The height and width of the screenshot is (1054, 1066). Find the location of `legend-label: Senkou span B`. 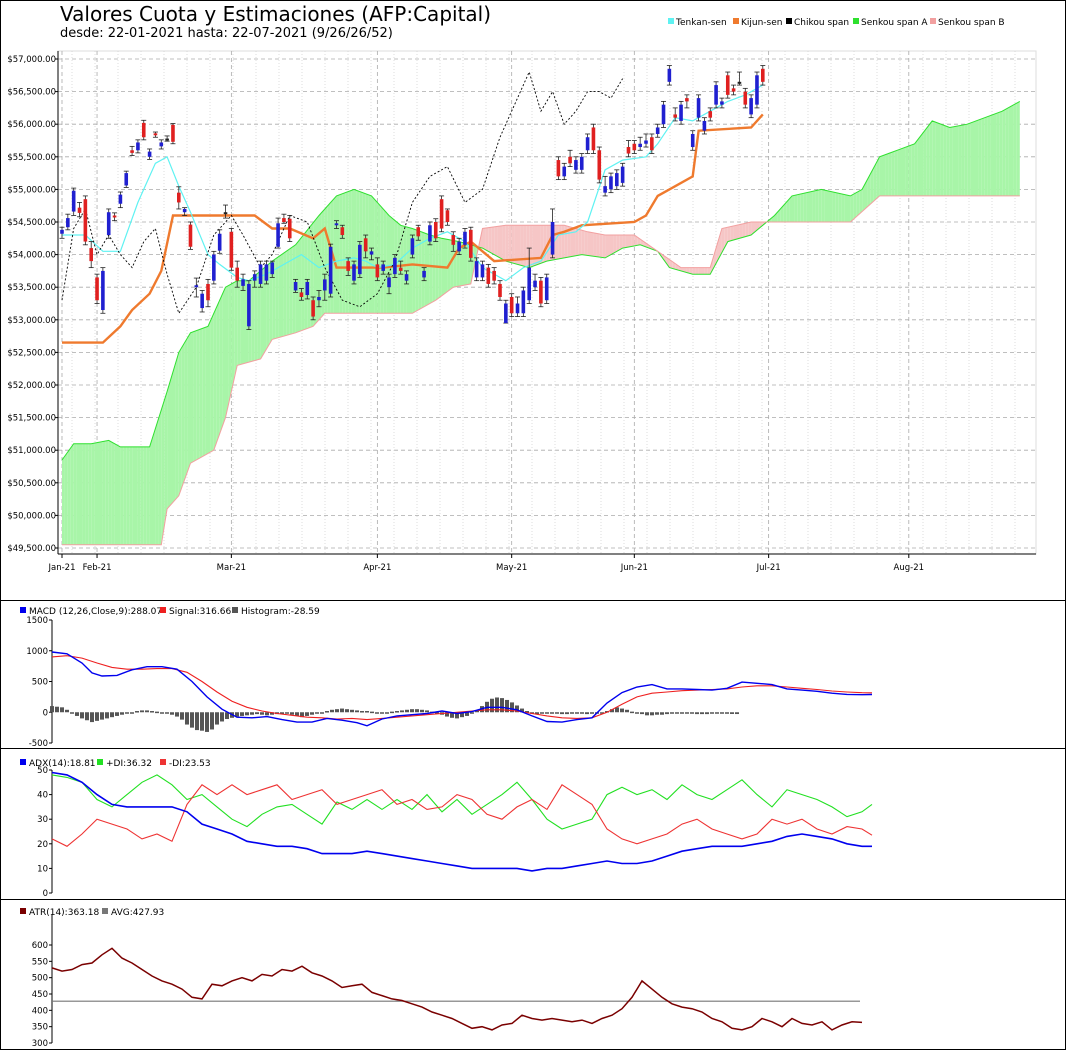

legend-label: Senkou span B is located at coordinates (971, 23).